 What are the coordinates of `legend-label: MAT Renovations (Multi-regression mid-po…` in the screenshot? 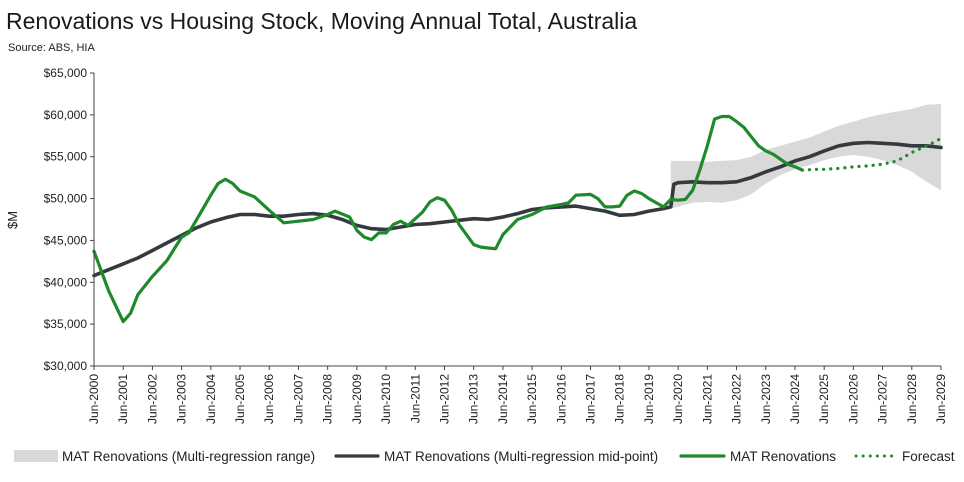 It's located at (521, 456).